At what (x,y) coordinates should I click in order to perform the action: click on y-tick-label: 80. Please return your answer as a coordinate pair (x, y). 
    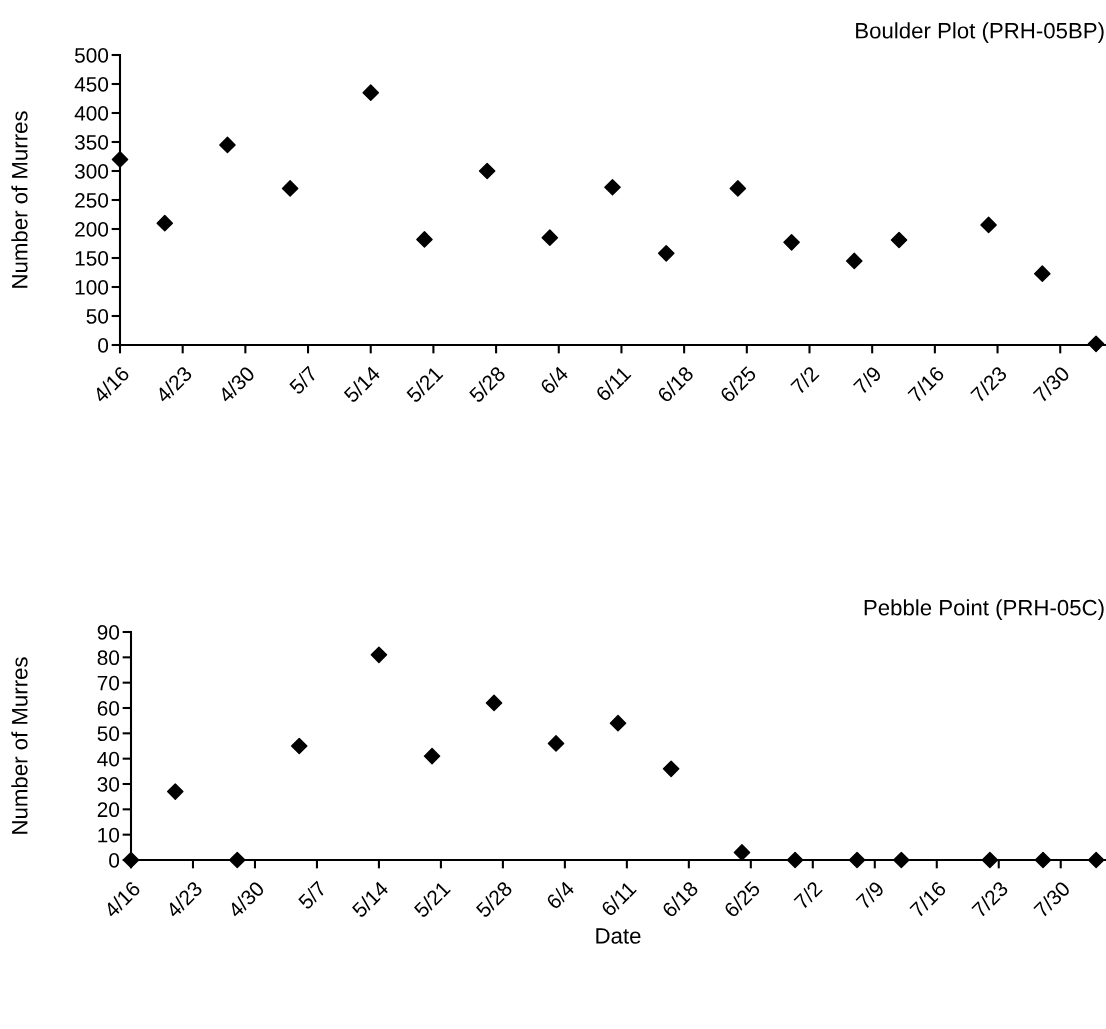
    Looking at the image, I should click on (108, 658).